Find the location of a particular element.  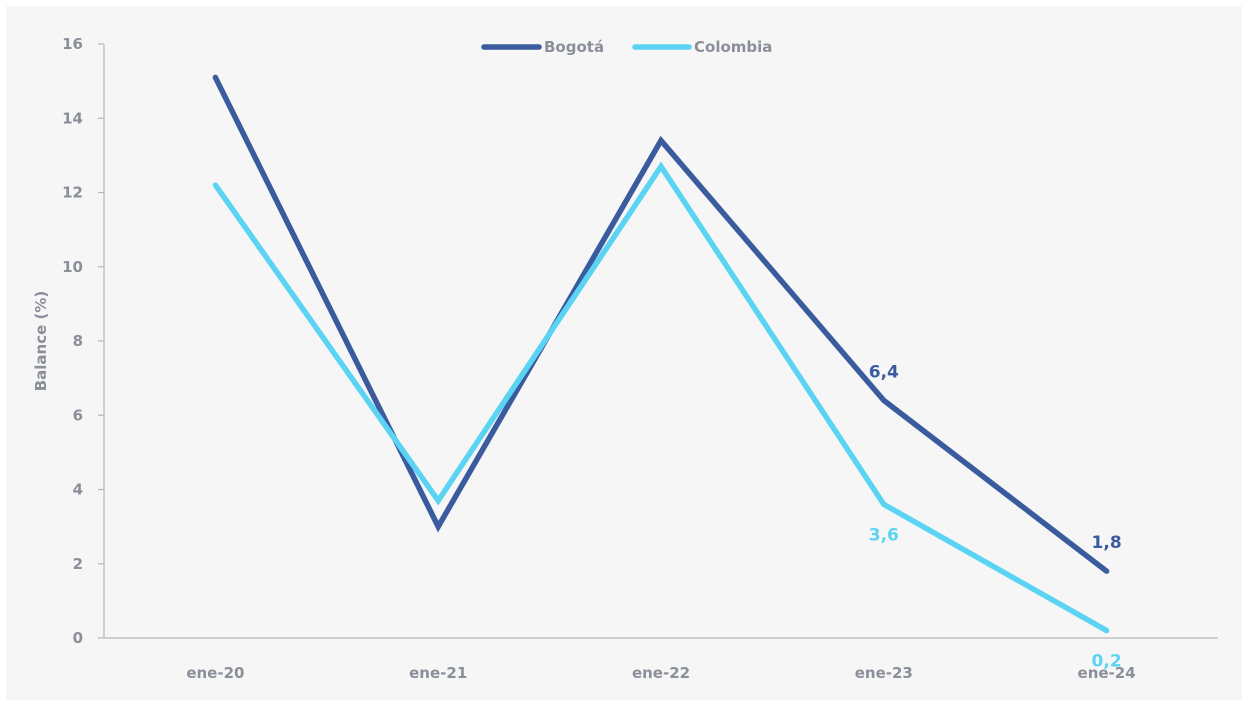

y-tick-label: 14 is located at coordinates (72, 118).